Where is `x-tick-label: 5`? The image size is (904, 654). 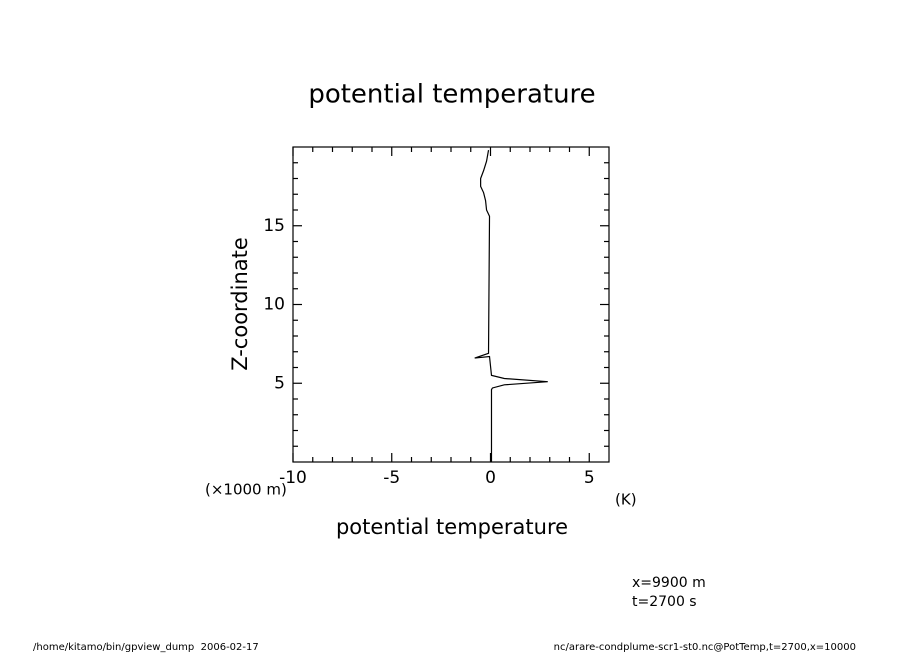
x-tick-label: 5 is located at coordinates (589, 478).